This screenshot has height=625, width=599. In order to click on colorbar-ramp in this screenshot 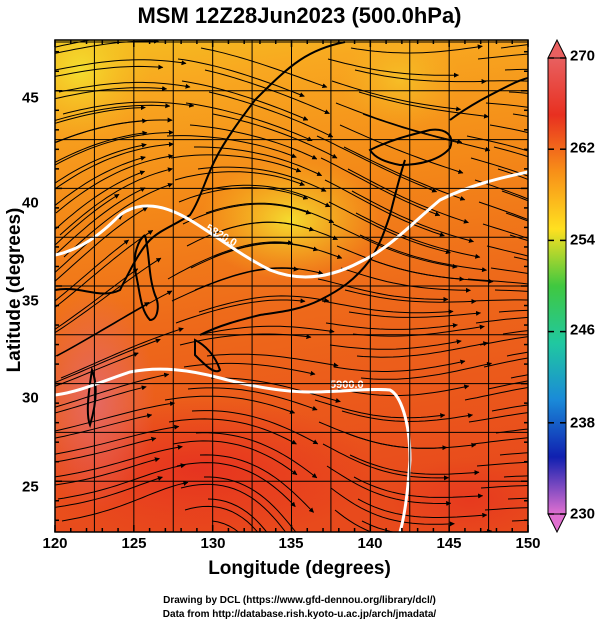, I will do `click(557, 286)`.